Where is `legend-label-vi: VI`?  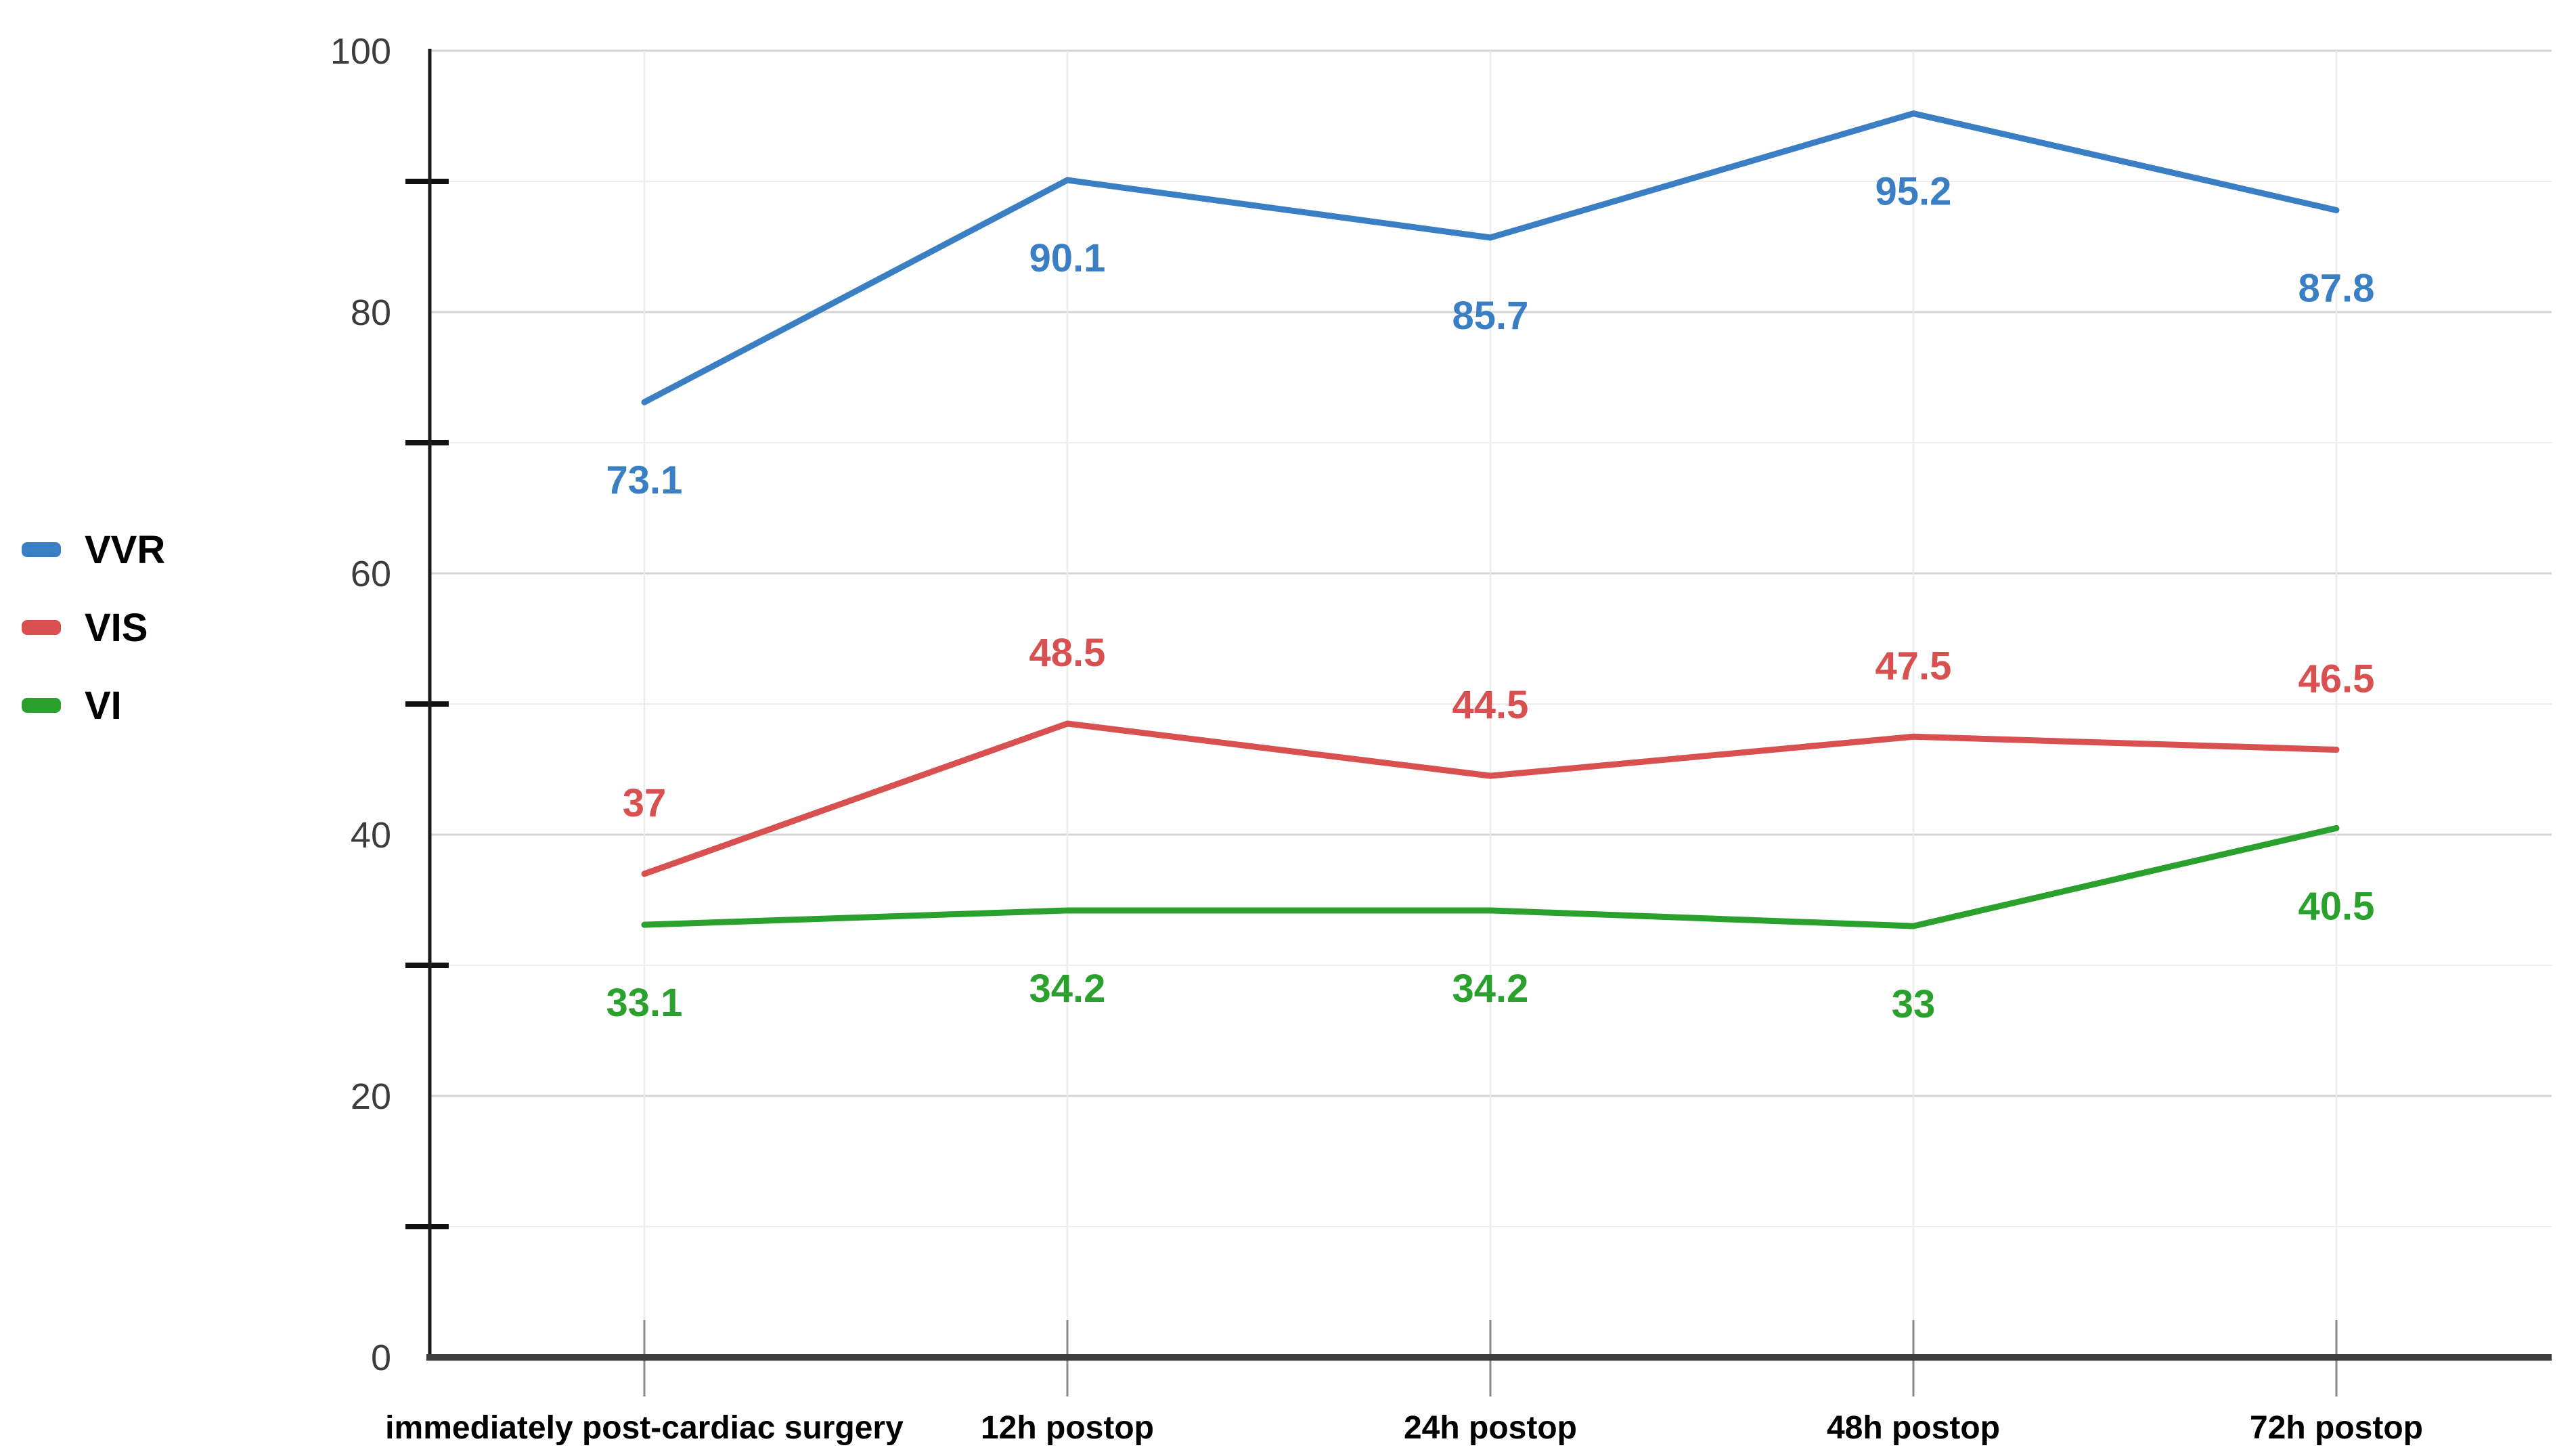 legend-label-vi: VI is located at coordinates (103, 706).